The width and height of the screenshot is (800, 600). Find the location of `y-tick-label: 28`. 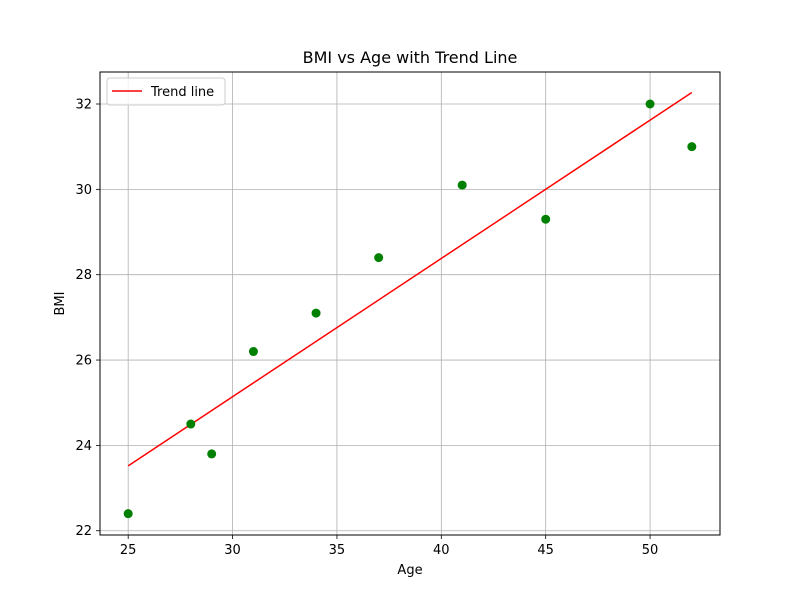

y-tick-label: 28 is located at coordinates (83, 275).